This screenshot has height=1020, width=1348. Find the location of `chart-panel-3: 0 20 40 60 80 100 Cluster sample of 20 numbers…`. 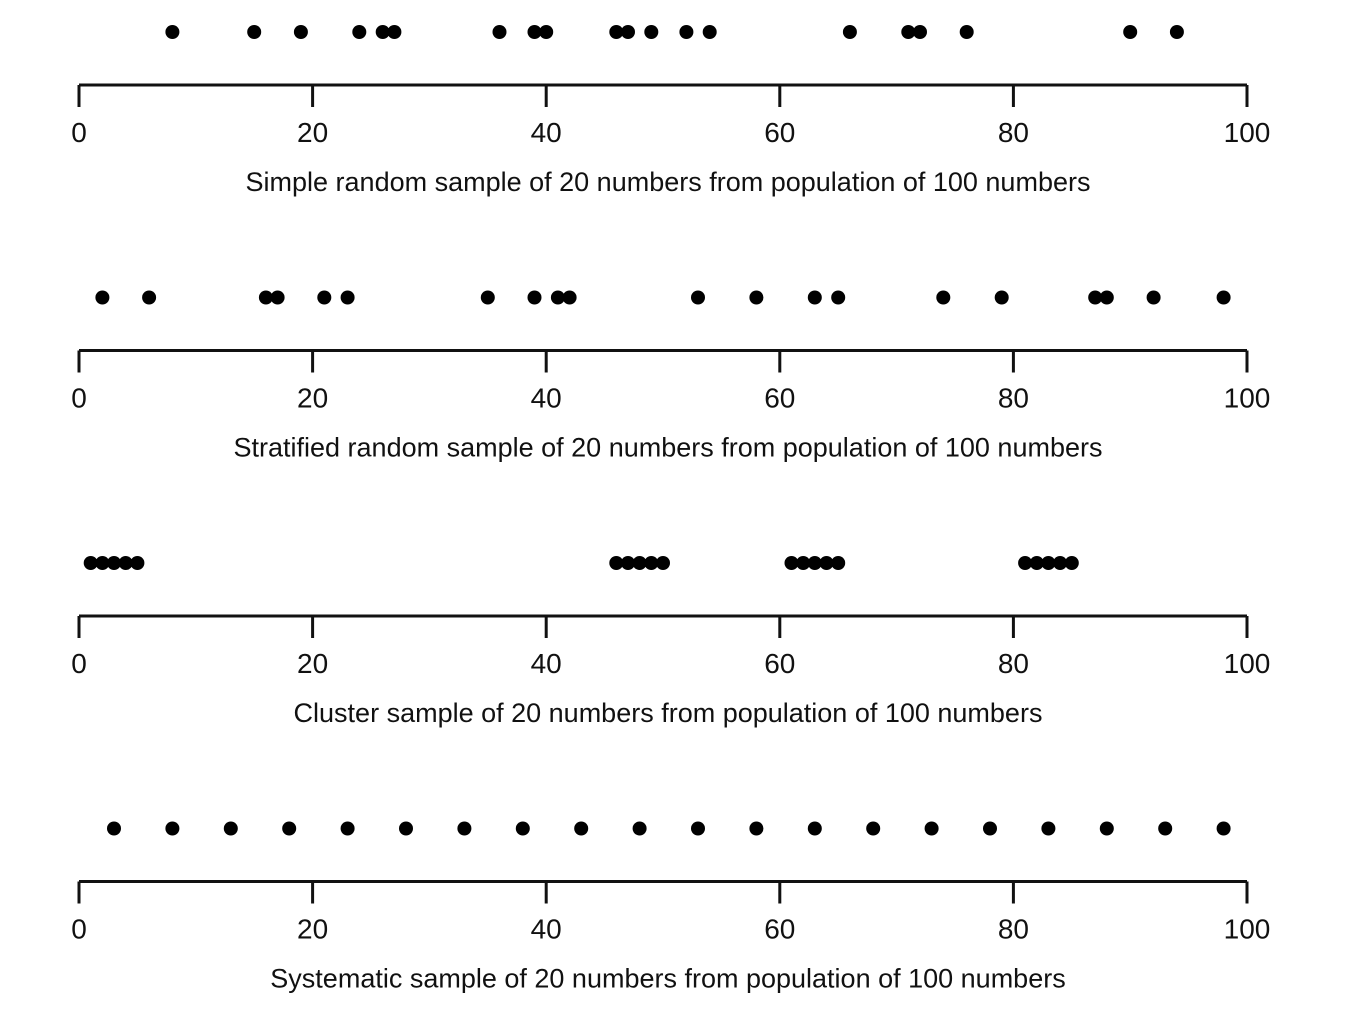

chart-panel-3: 0 20 40 60 80 100 Cluster sample of 20 numbers… is located at coordinates (670, 642).